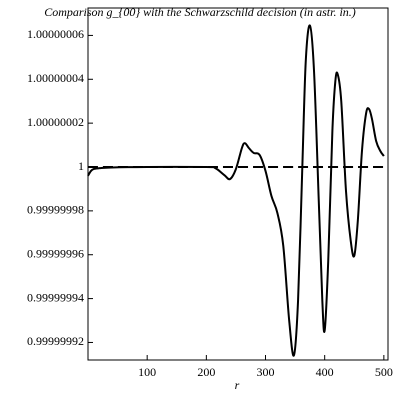  What do you see at coordinates (147, 372) in the screenshot?
I see `x-tick-label: 100` at bounding box center [147, 372].